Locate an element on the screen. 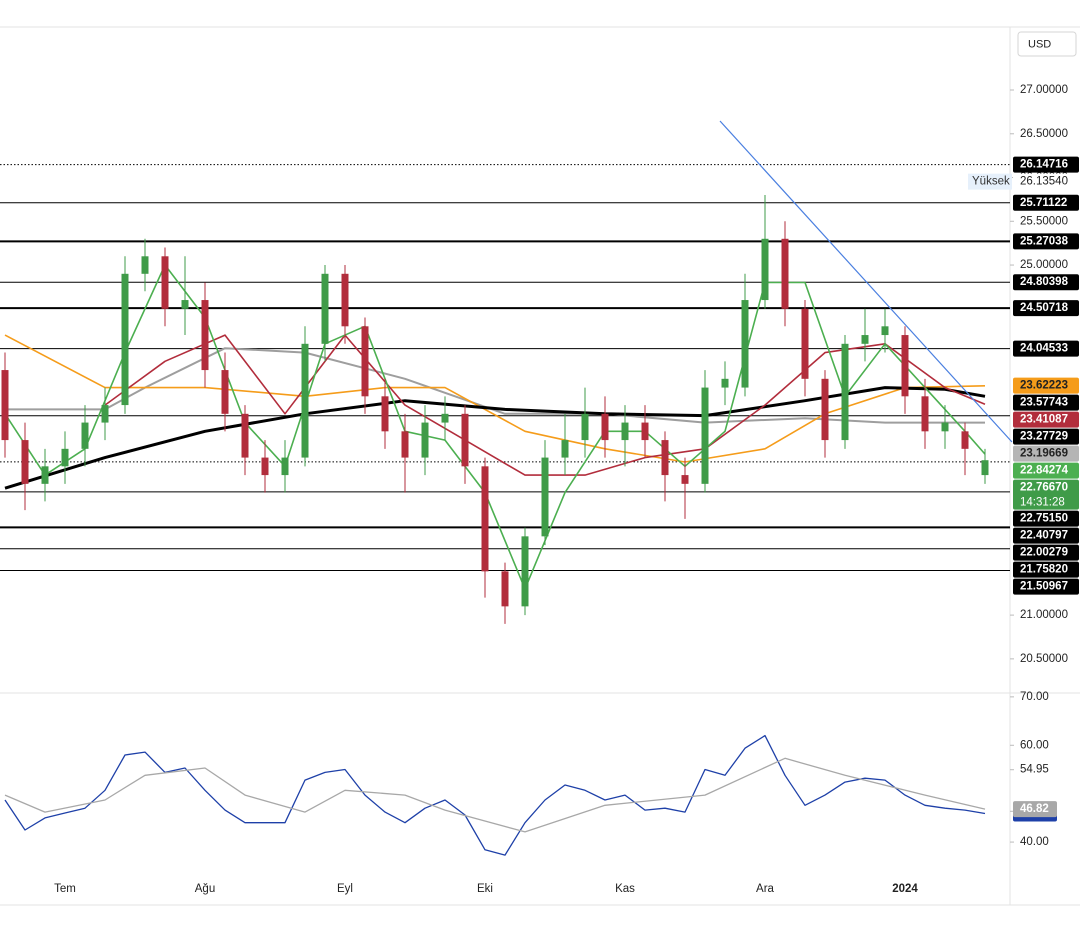 The width and height of the screenshot is (1090, 939). y-tick-label: 70.00 is located at coordinates (1034, 697).